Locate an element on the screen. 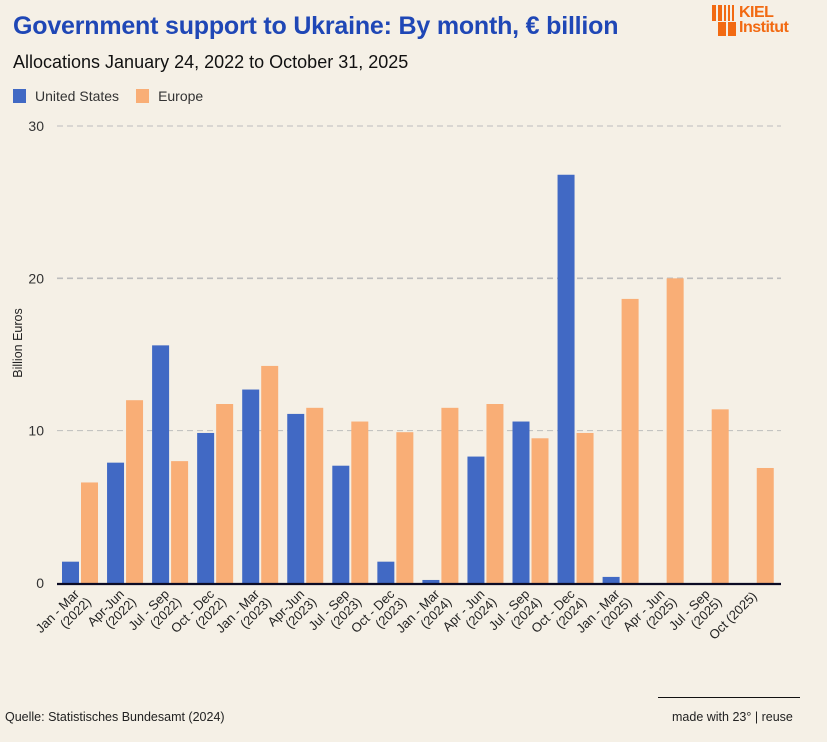 The image size is (827, 742). made-with-link: made with 23° is located at coordinates (712, 717).